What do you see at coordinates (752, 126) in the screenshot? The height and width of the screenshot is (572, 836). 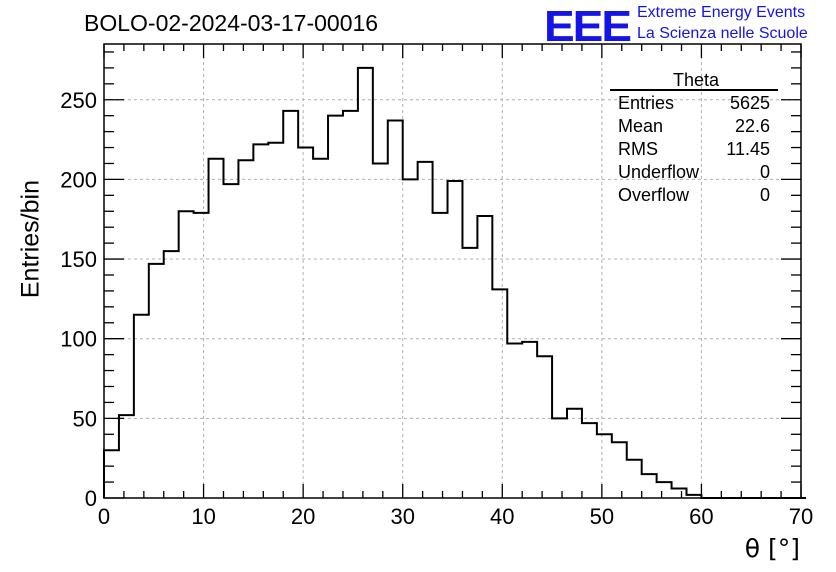 I see `stats-value: 22.6` at bounding box center [752, 126].